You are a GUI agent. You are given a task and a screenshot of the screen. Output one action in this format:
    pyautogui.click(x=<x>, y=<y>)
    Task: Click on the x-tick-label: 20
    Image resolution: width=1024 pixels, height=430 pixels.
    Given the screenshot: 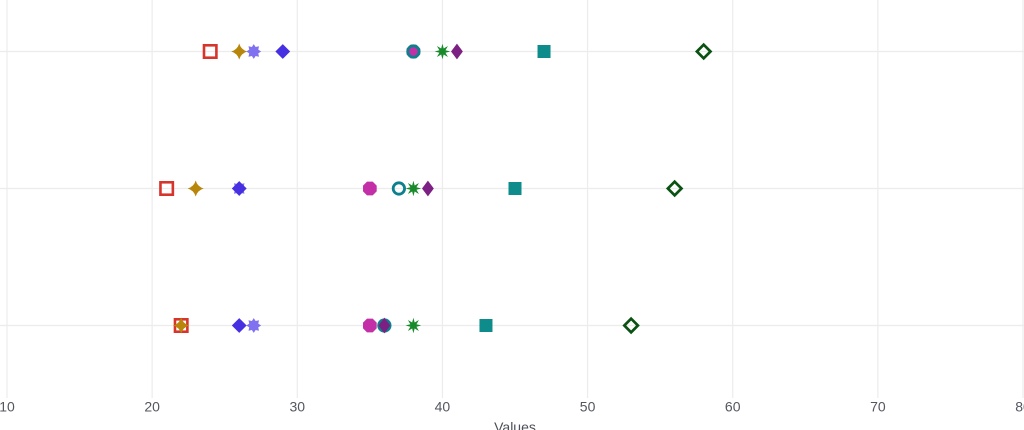 What is the action you would take?
    pyautogui.click(x=152, y=407)
    